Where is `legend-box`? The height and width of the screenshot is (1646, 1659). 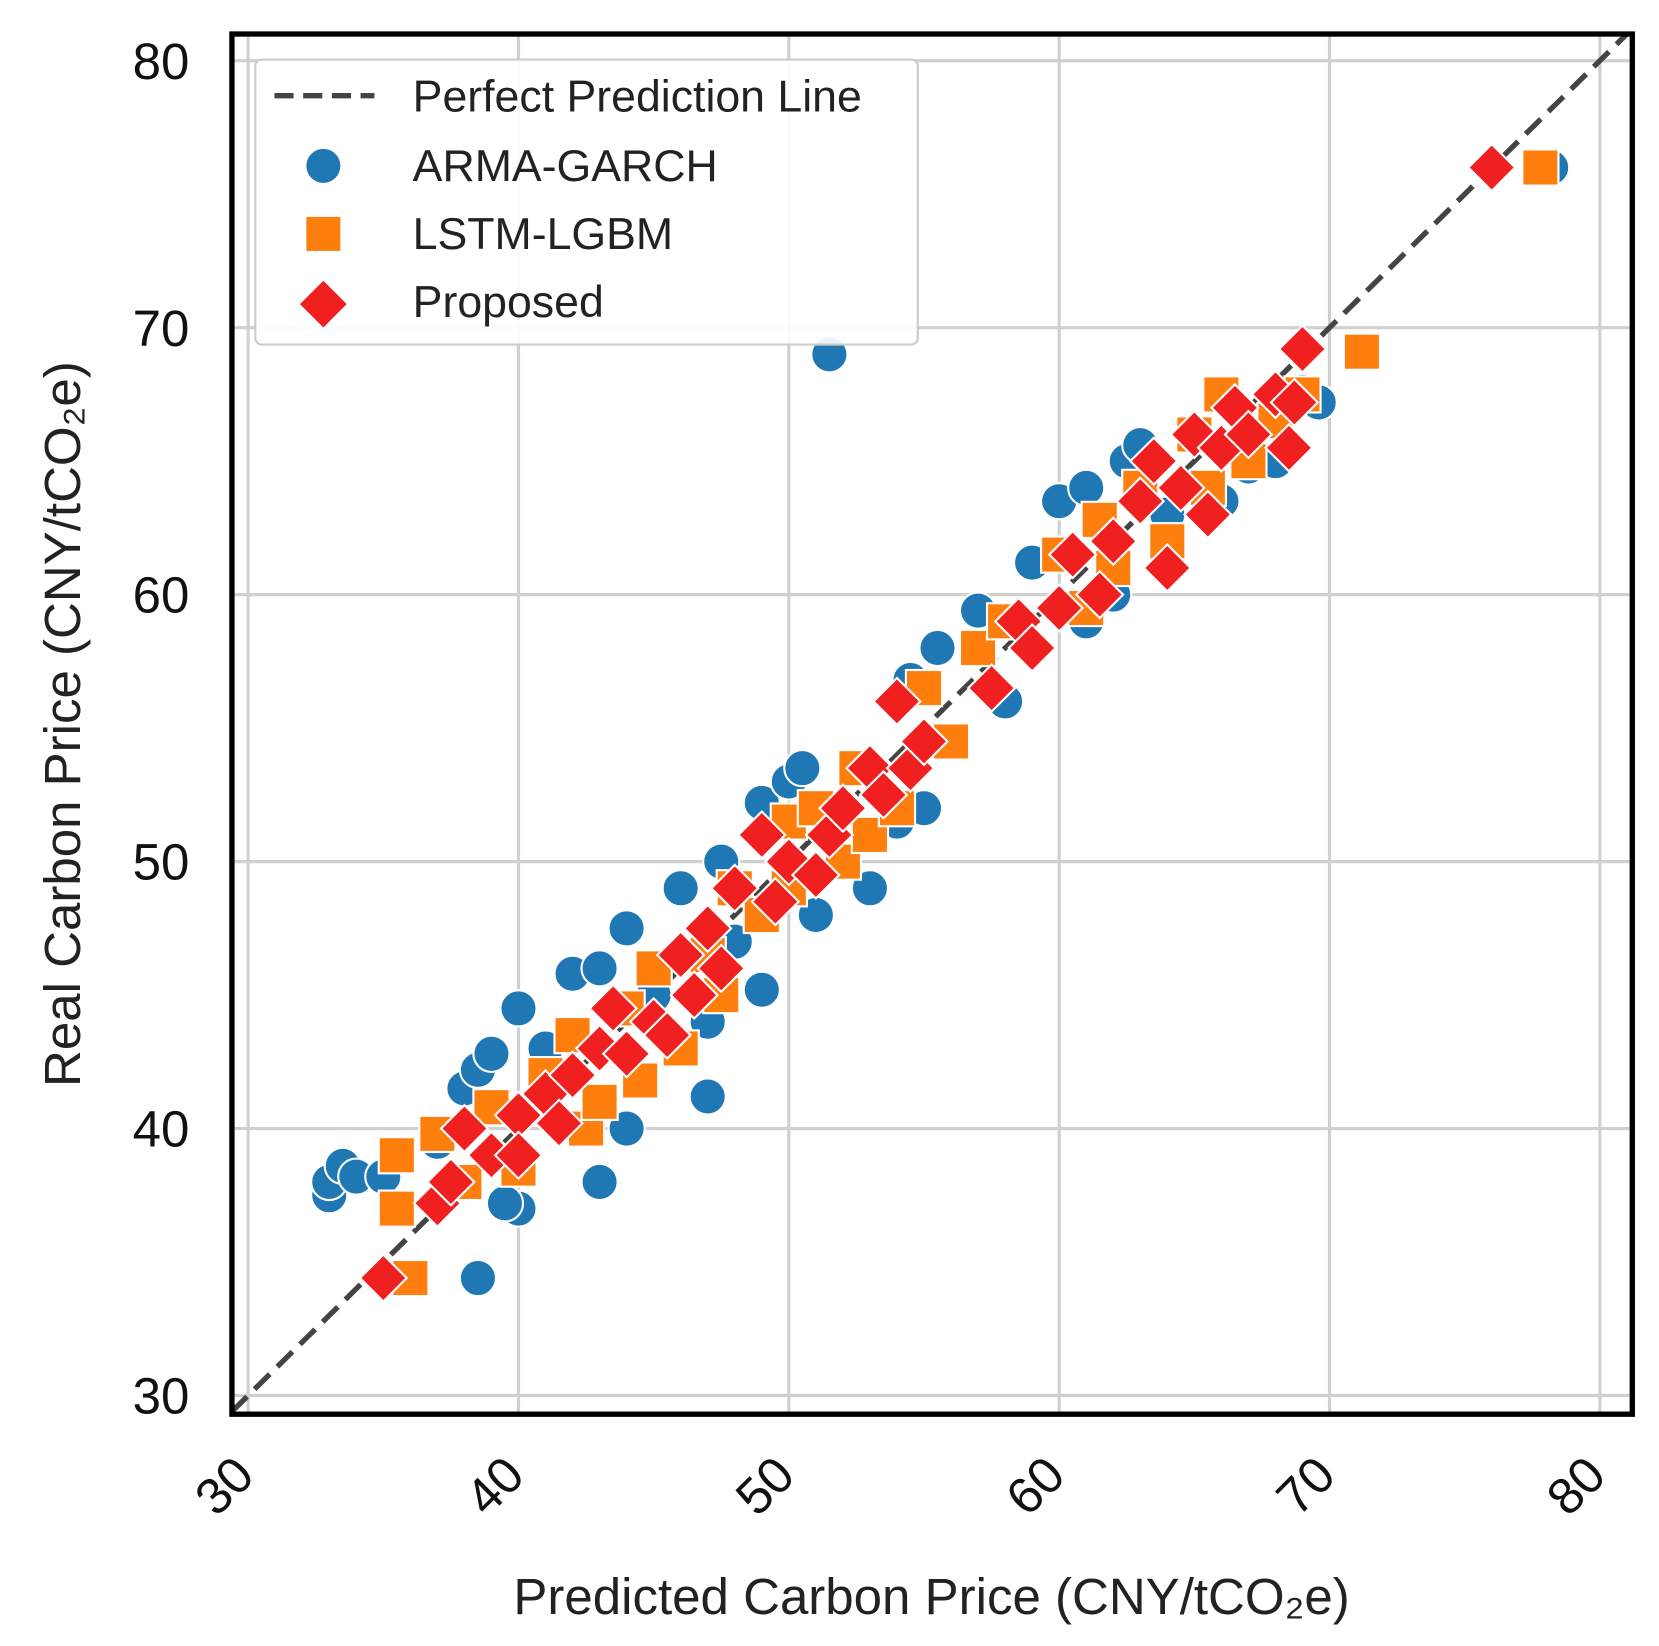 legend-box is located at coordinates (586, 202).